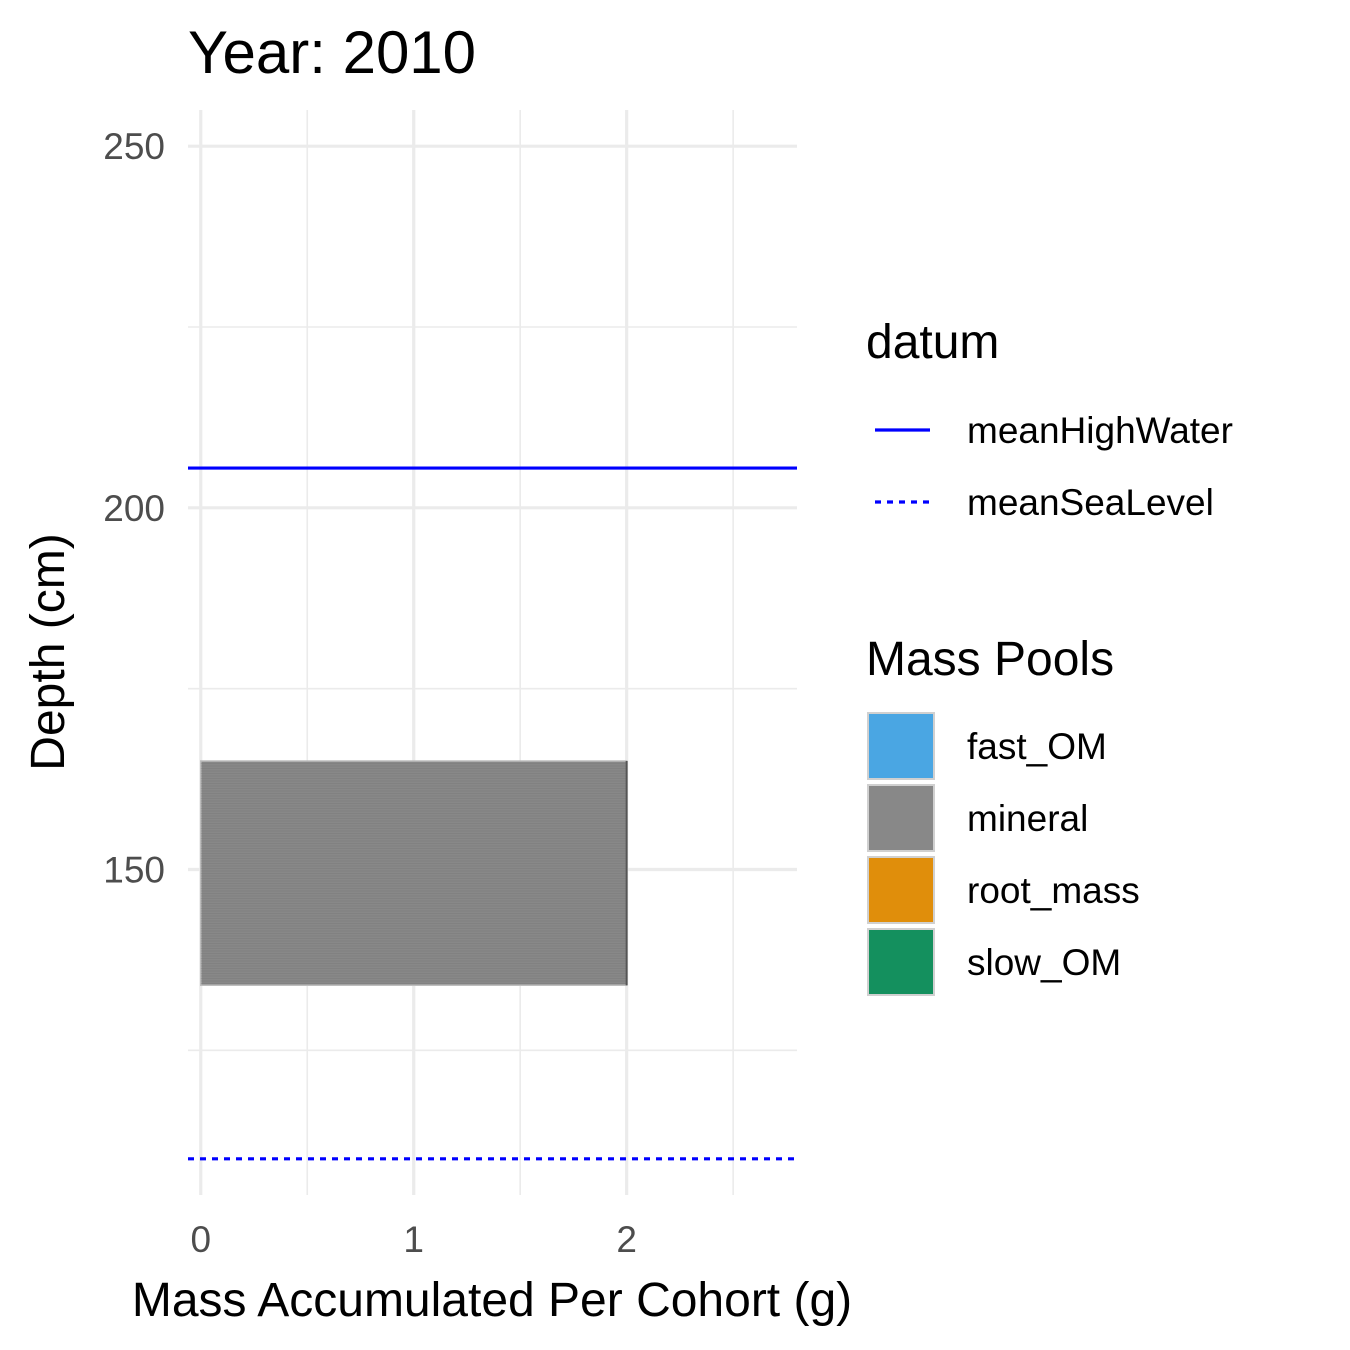 The image size is (1350, 1350). Describe the element at coordinates (901, 890) in the screenshot. I see `legend-key-root_mass` at that location.